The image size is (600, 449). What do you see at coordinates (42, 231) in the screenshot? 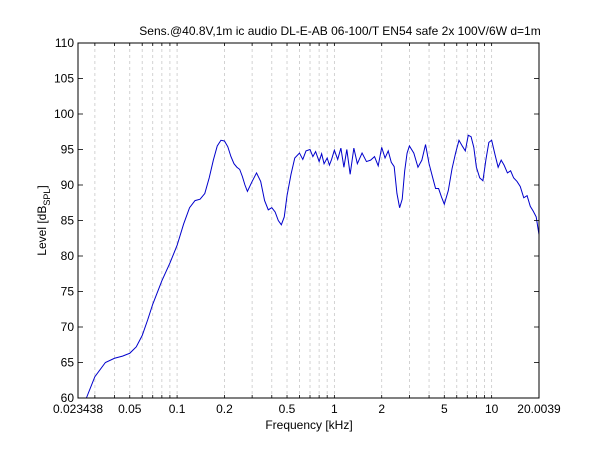
I see `y-axis-label-main: Level [dB` at bounding box center [42, 231].